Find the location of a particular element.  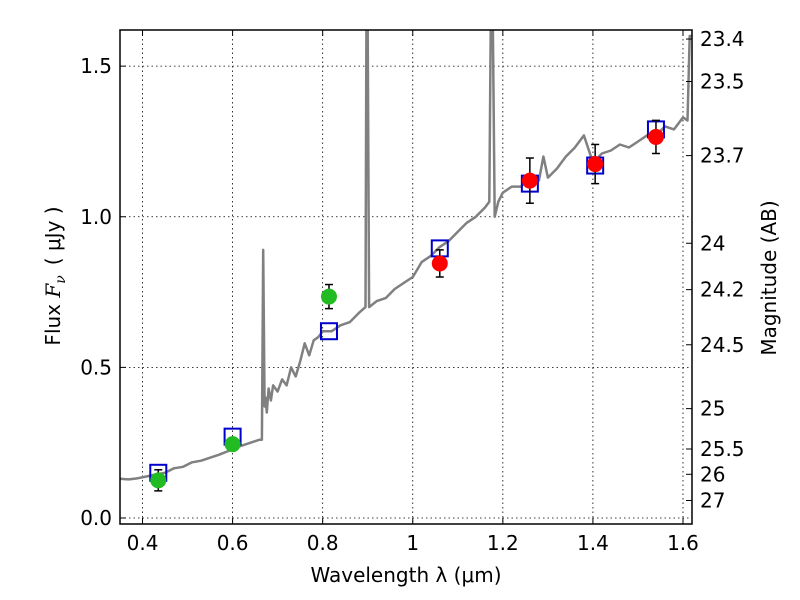

y2-tick-label: 27 is located at coordinates (712, 501).